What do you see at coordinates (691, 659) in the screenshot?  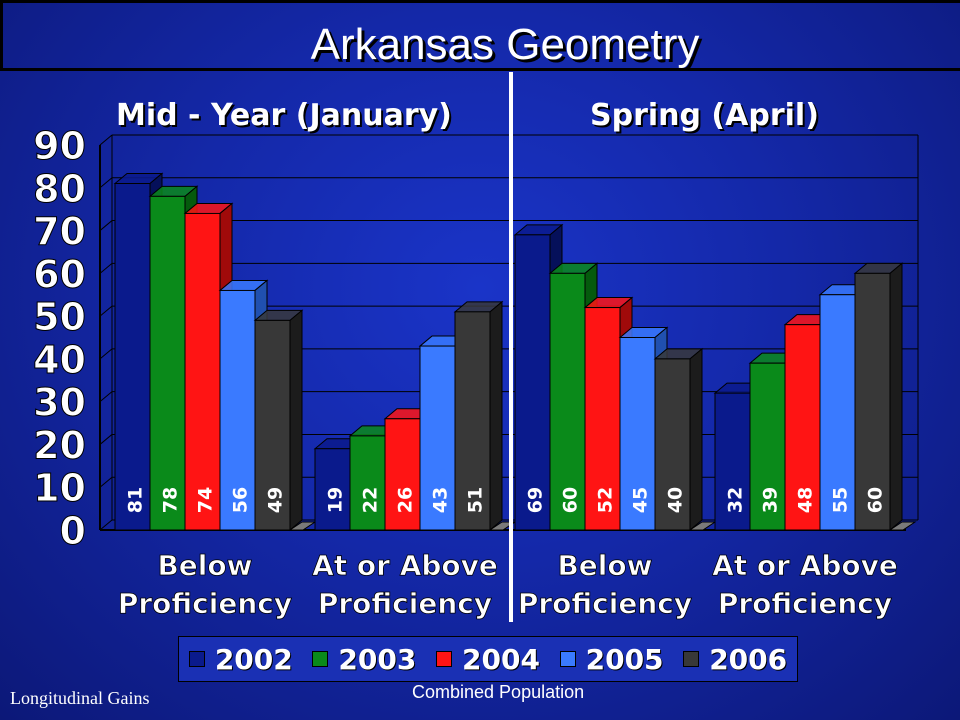 I see `legend-swatch-2006` at bounding box center [691, 659].